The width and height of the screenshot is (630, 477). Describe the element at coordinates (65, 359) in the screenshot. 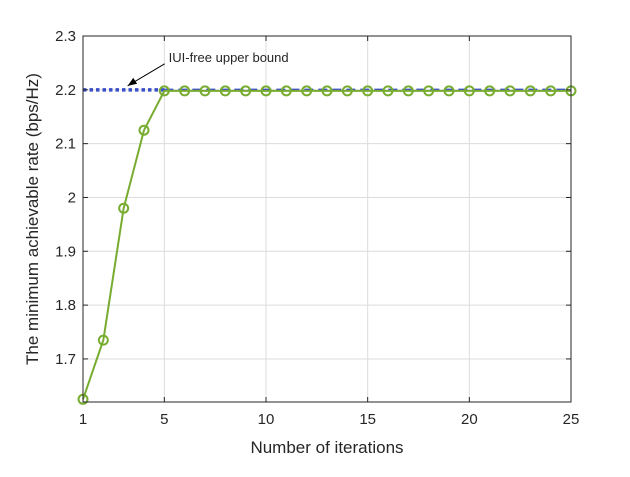

I see `y-tick-label: 1.7` at that location.